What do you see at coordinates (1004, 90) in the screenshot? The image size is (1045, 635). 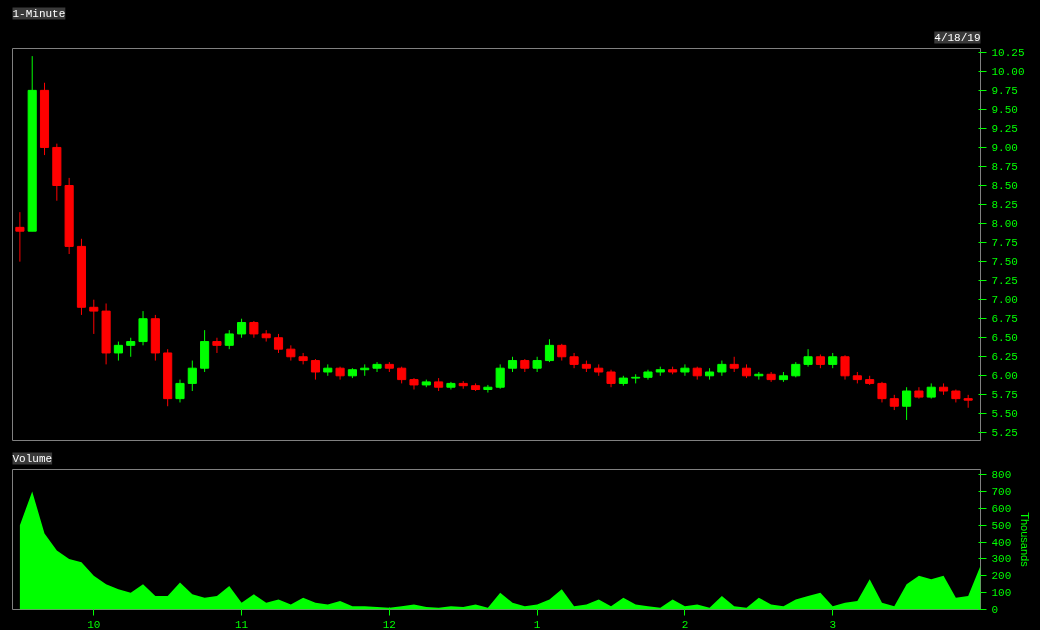 I see `y-tick-label: 9.75` at bounding box center [1004, 90].